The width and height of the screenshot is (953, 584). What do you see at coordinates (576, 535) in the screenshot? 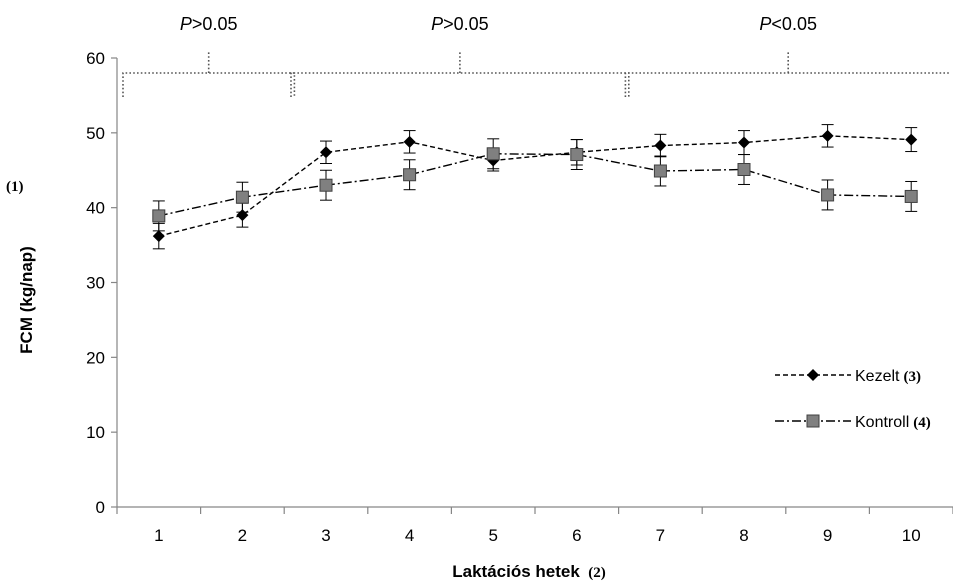
I see `x-tick-label: 6` at bounding box center [576, 535].